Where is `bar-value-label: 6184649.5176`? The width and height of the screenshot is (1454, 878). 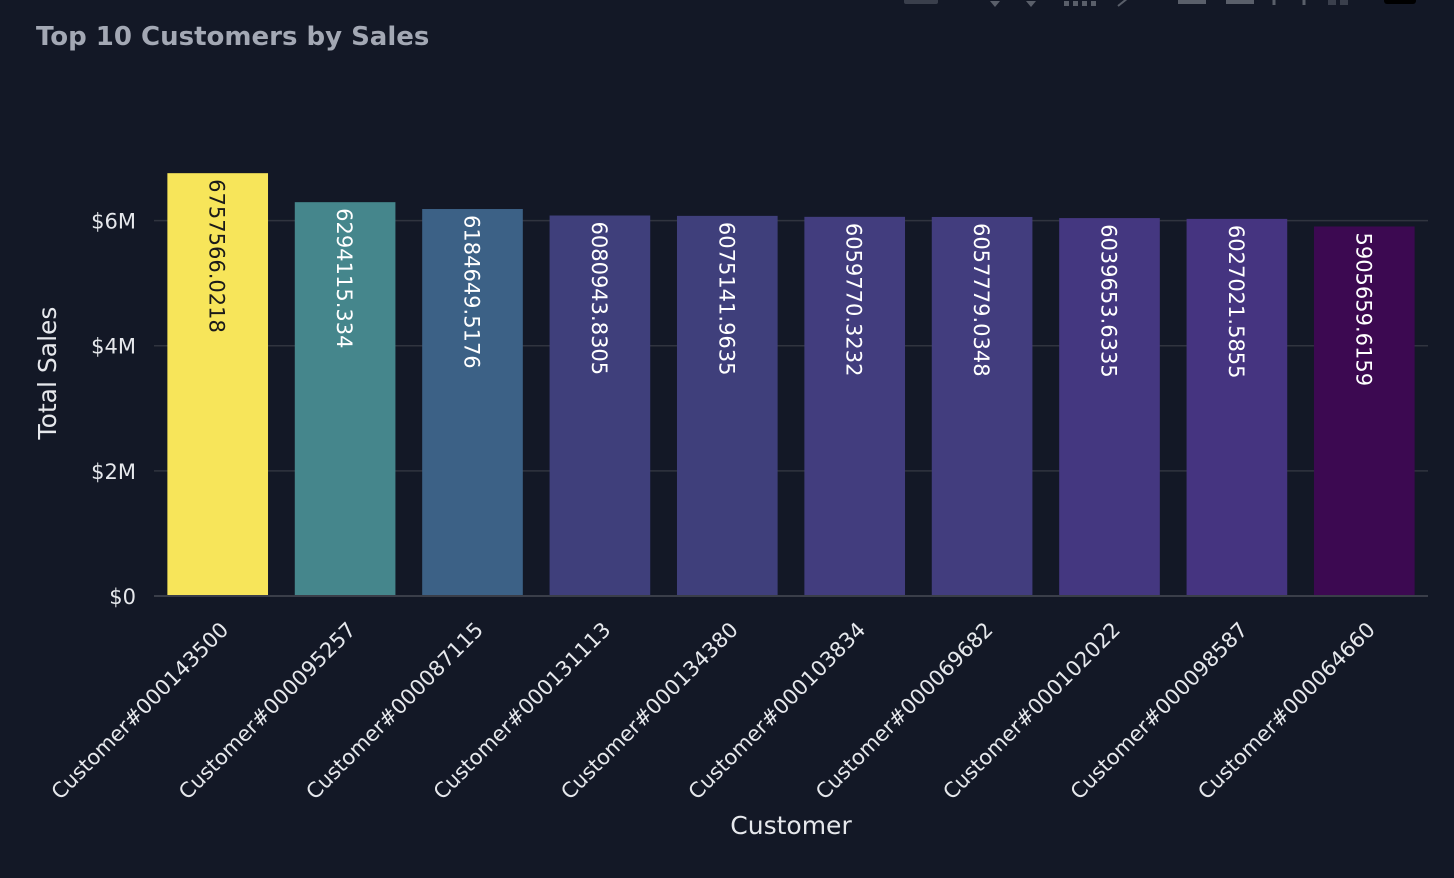
bar-value-label: 6184649.5176 is located at coordinates (472, 292).